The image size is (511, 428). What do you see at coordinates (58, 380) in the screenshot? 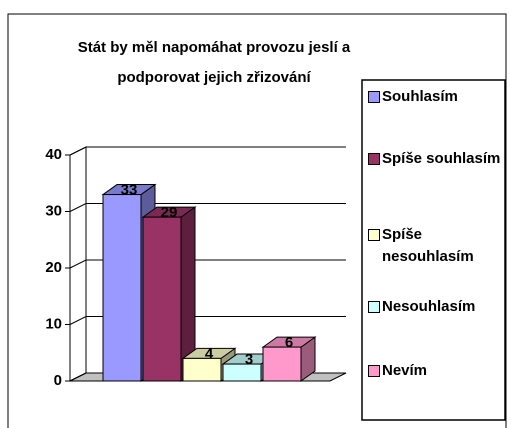
I see `y-tick-label: 0` at bounding box center [58, 380].